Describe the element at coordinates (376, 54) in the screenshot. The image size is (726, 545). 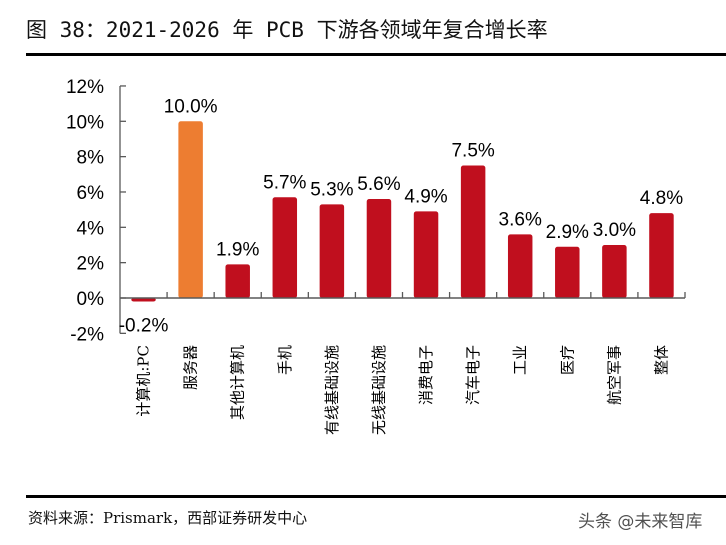
I see `title-rule` at that location.